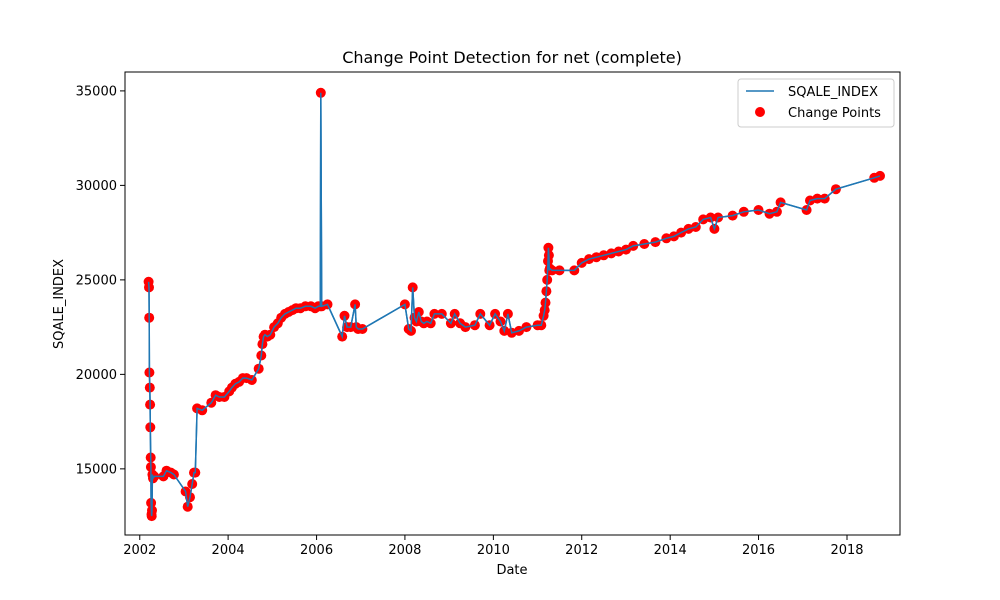  Describe the element at coordinates (834, 113) in the screenshot. I see `legend-entry-change-points: Change Points` at that location.